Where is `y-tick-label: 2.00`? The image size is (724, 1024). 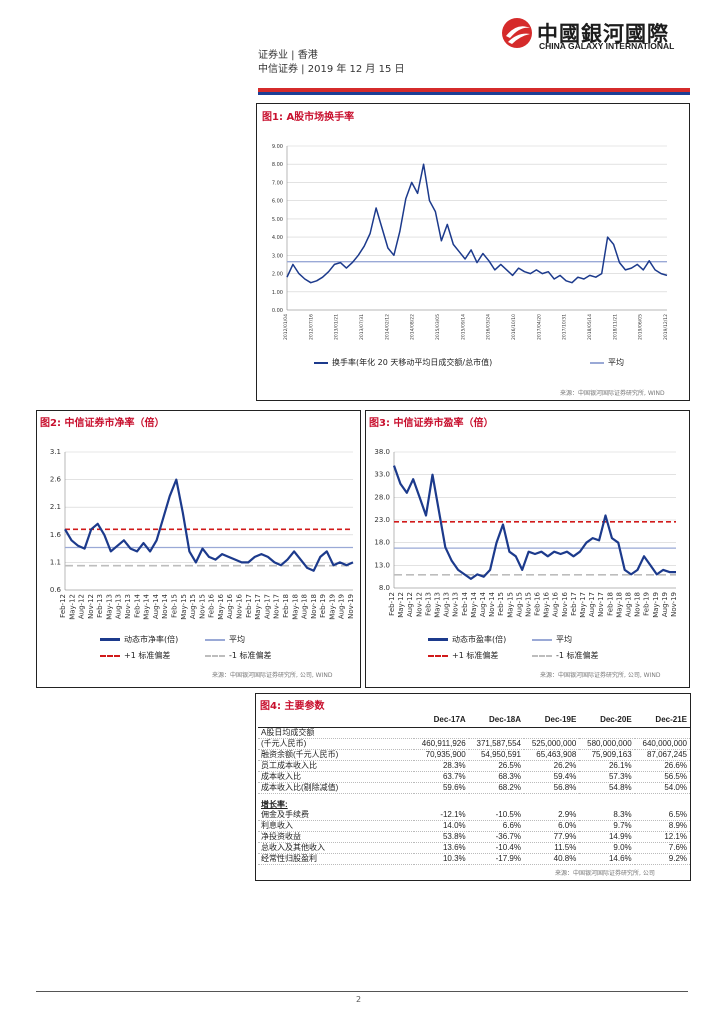
y-tick-label: 2.00 is located at coordinates (277, 275).